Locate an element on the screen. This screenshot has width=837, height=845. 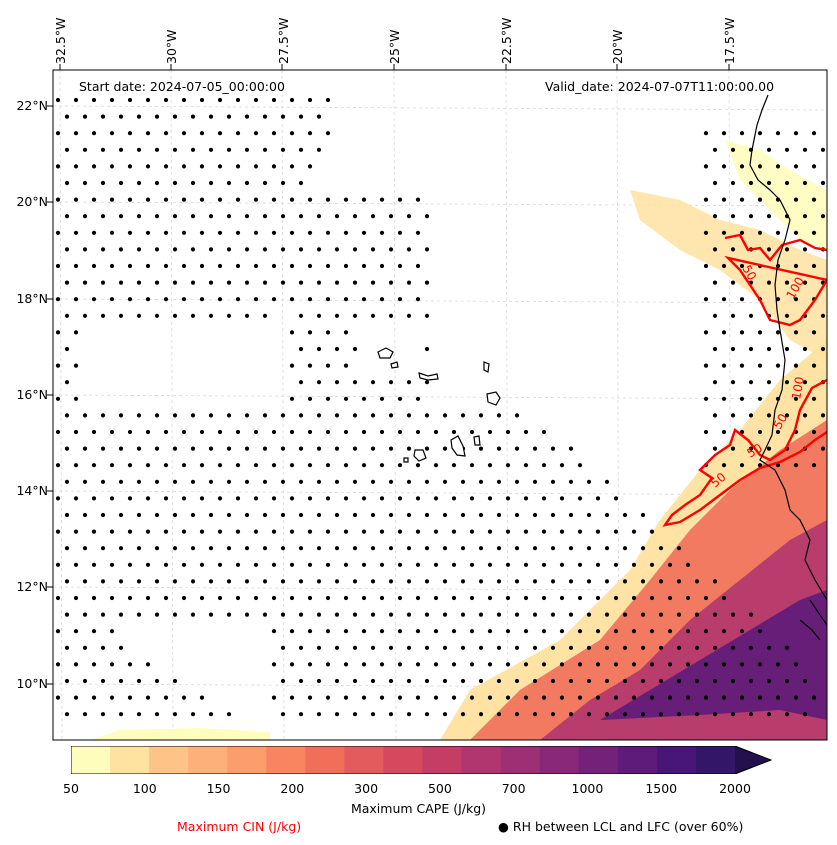
coastlines is located at coordinates (788, 367).